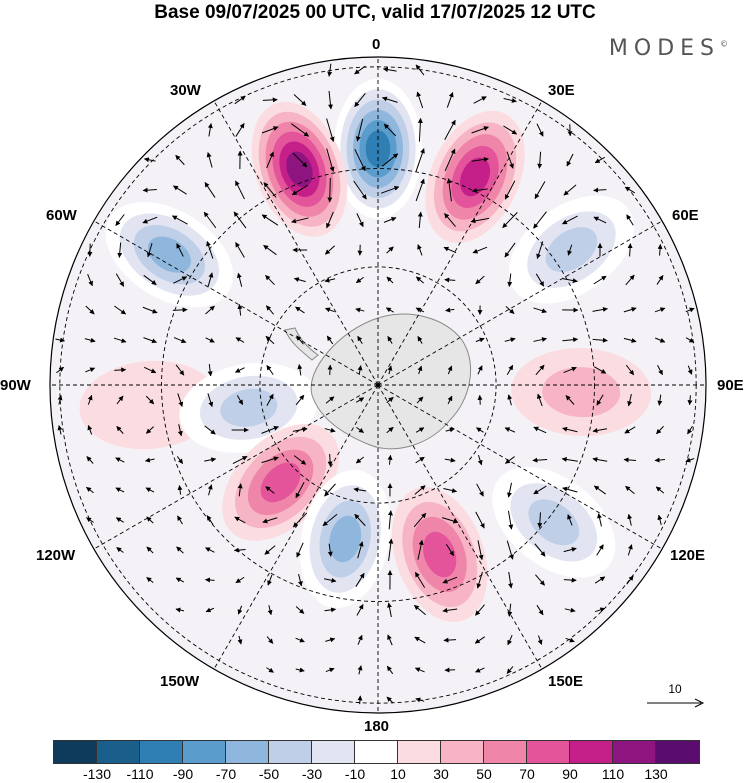 This screenshot has height=783, width=750. I want to click on lon-label-150w: 150W, so click(180, 681).